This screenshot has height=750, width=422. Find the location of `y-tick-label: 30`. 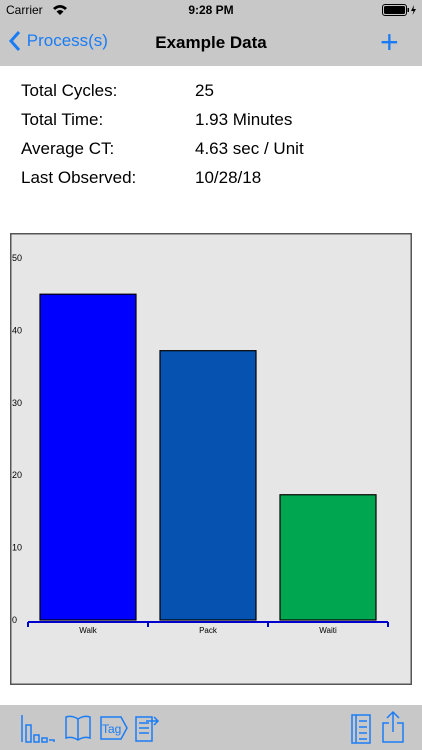

y-tick-label: 30 is located at coordinates (17, 403).